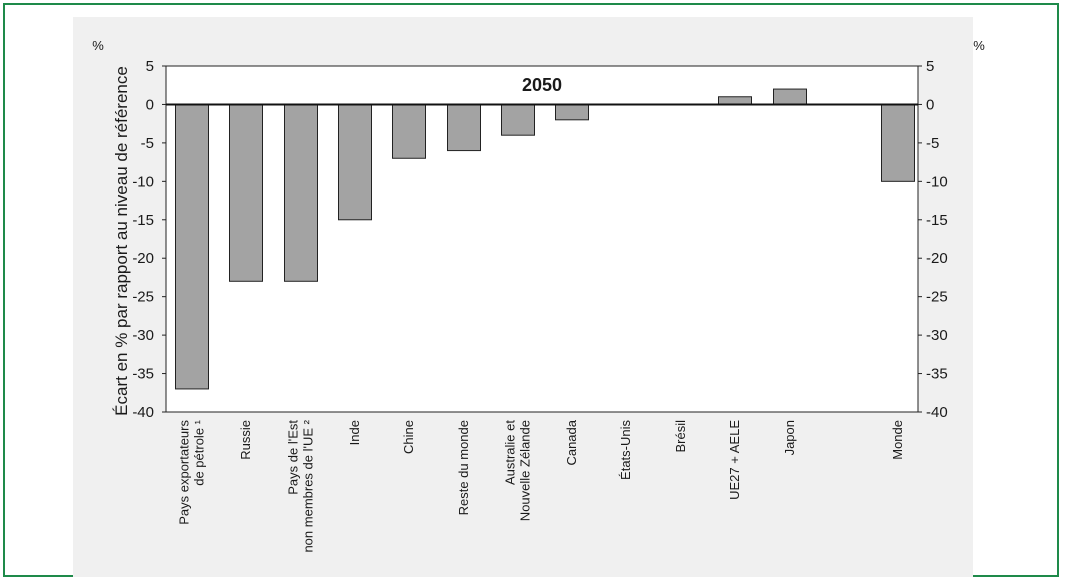 The image size is (1067, 581). I want to click on x-tick-label: Canada, so click(571, 442).